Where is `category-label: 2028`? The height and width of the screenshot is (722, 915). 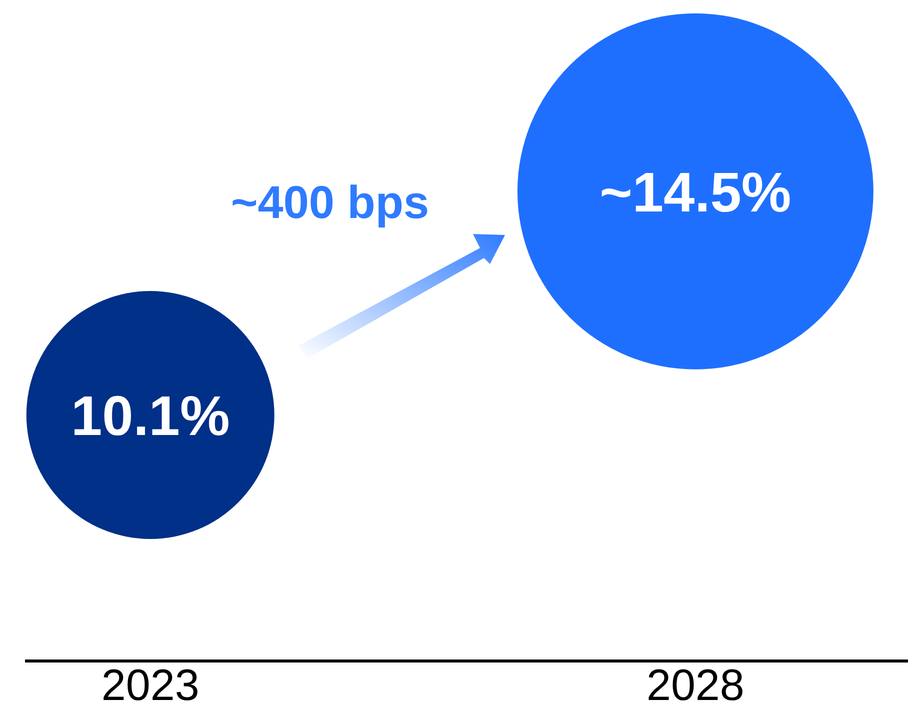
category-label: 2028 is located at coordinates (695, 685).